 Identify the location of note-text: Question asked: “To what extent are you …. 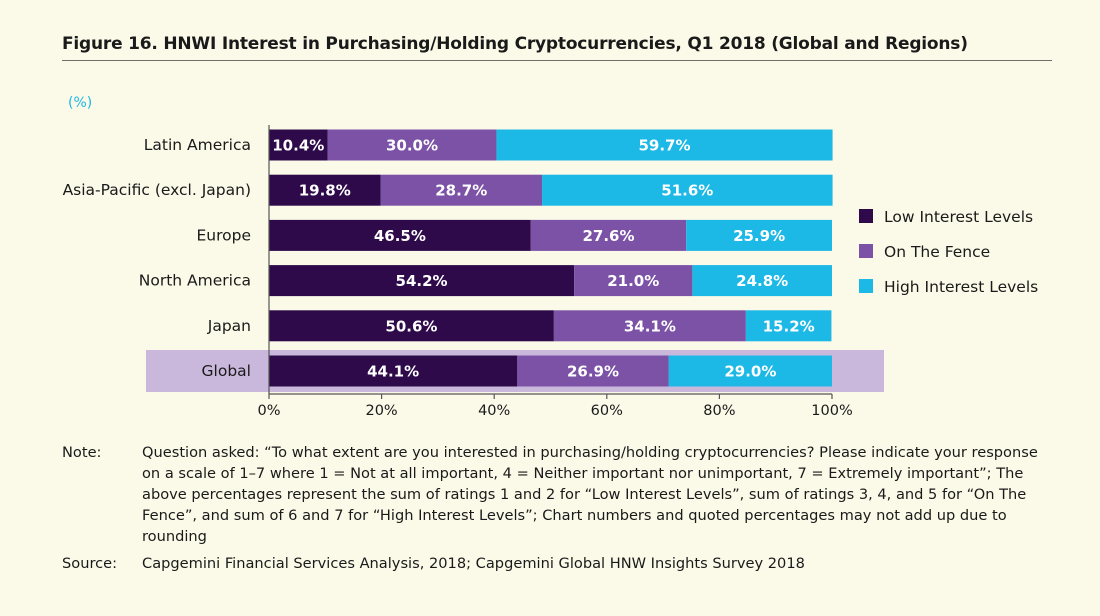
(590, 494).